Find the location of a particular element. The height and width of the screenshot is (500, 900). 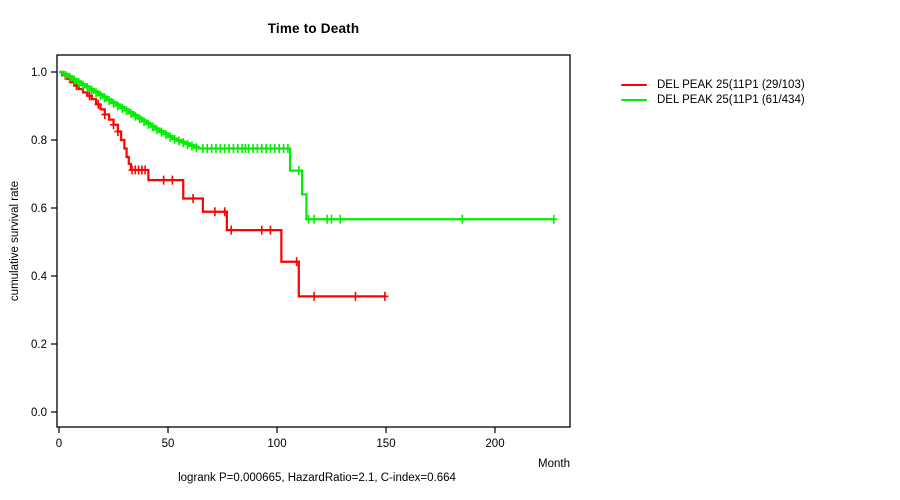

y-axis-label: cumulative survival rate is located at coordinates (15, 241).